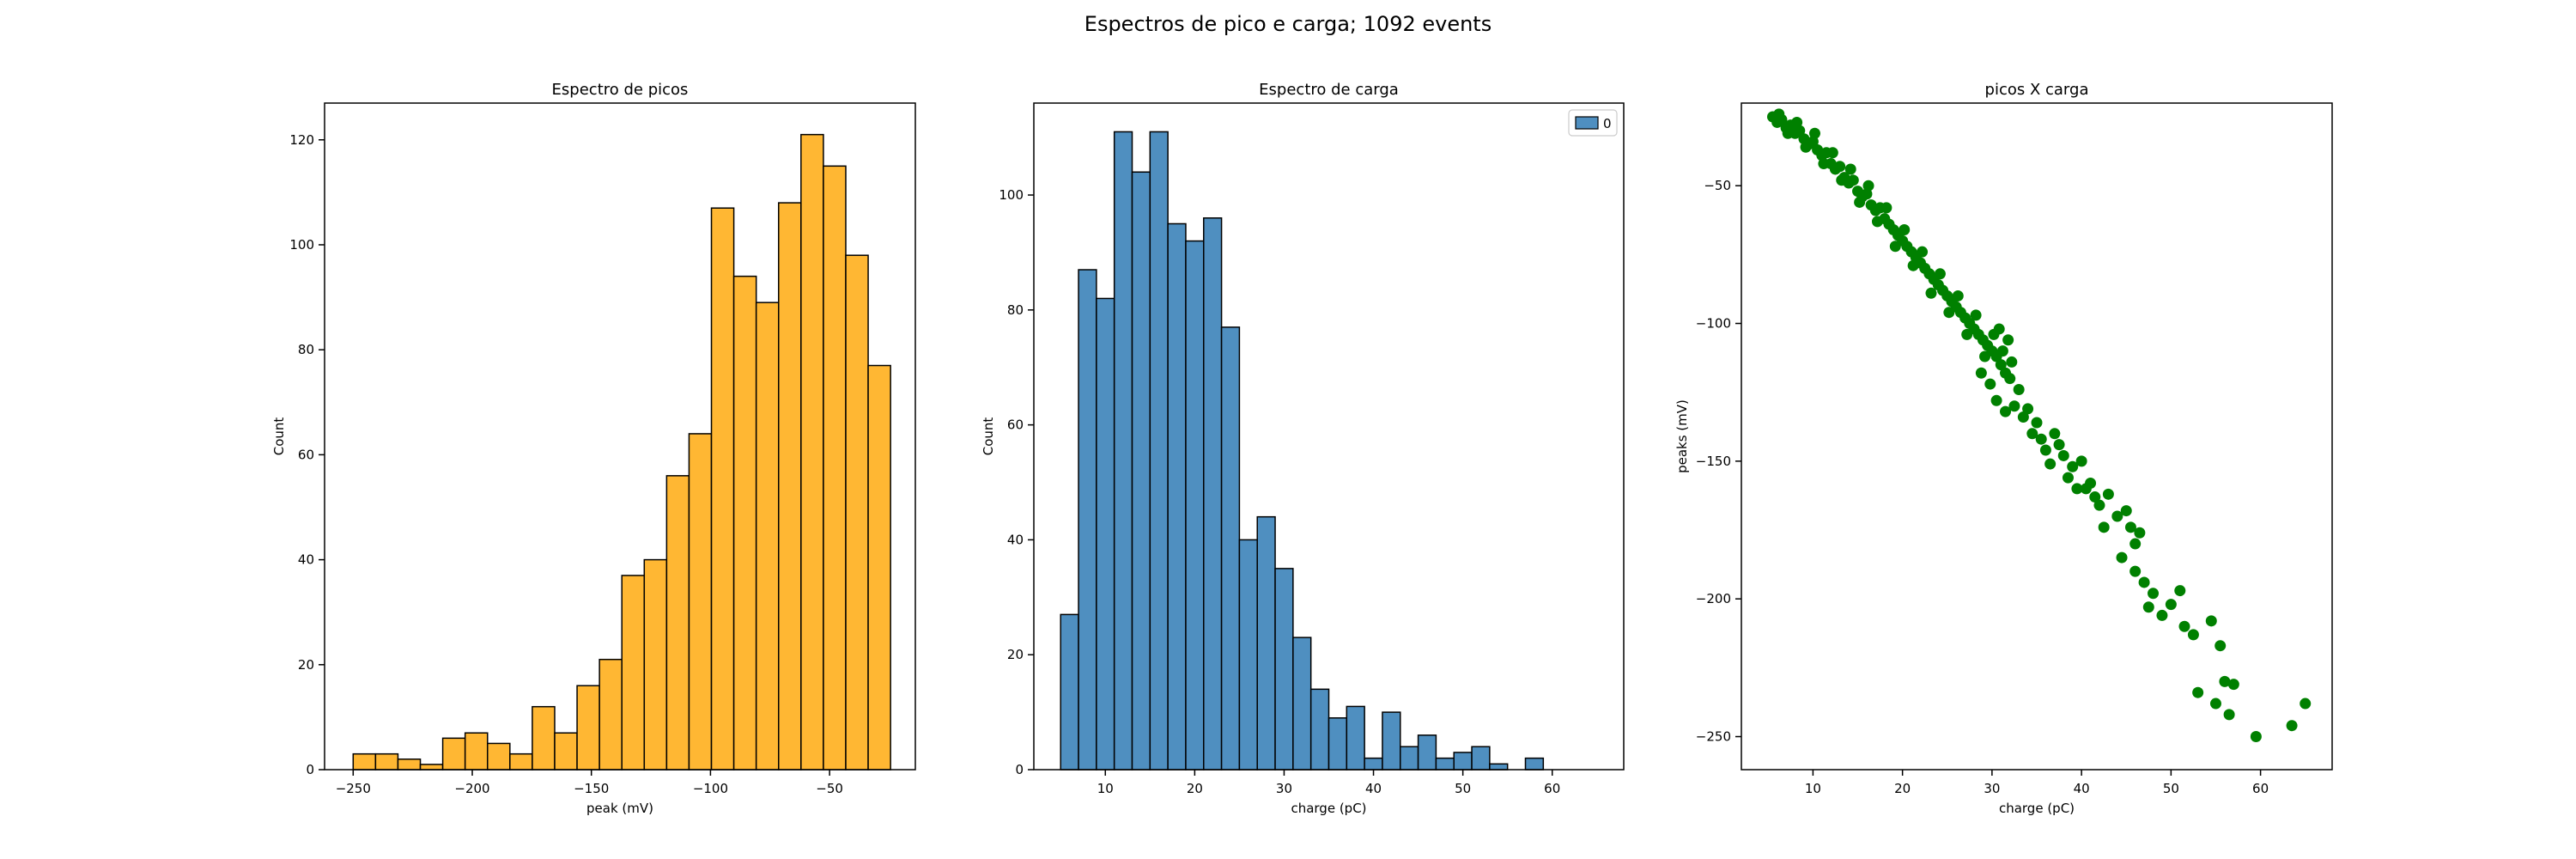 This screenshot has height=859, width=2576. Describe the element at coordinates (1813, 788) in the screenshot. I see `x-tick-label: 10` at that location.